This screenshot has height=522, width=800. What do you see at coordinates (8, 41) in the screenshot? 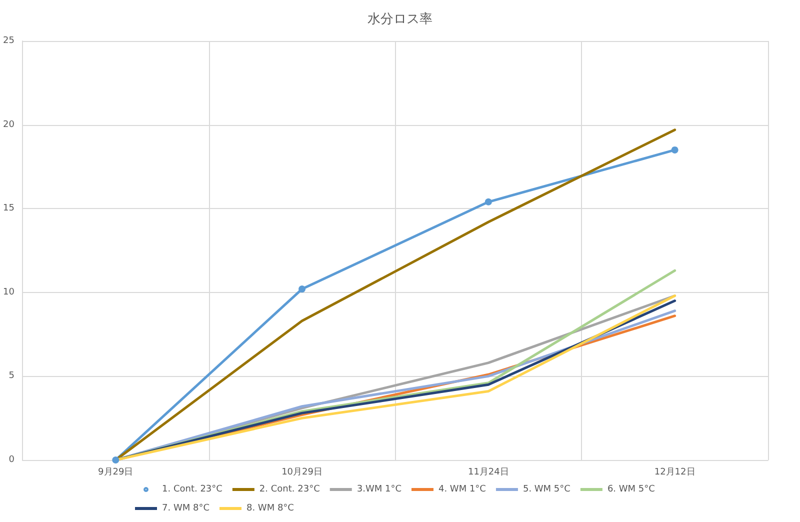
I see `y-tick-label: 25` at bounding box center [8, 41].